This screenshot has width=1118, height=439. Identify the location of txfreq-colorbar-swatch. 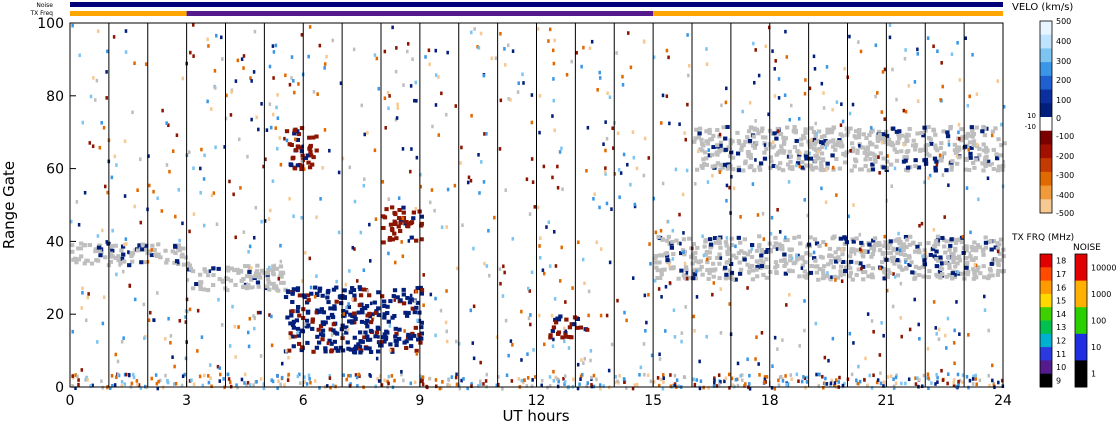
(1046, 380).